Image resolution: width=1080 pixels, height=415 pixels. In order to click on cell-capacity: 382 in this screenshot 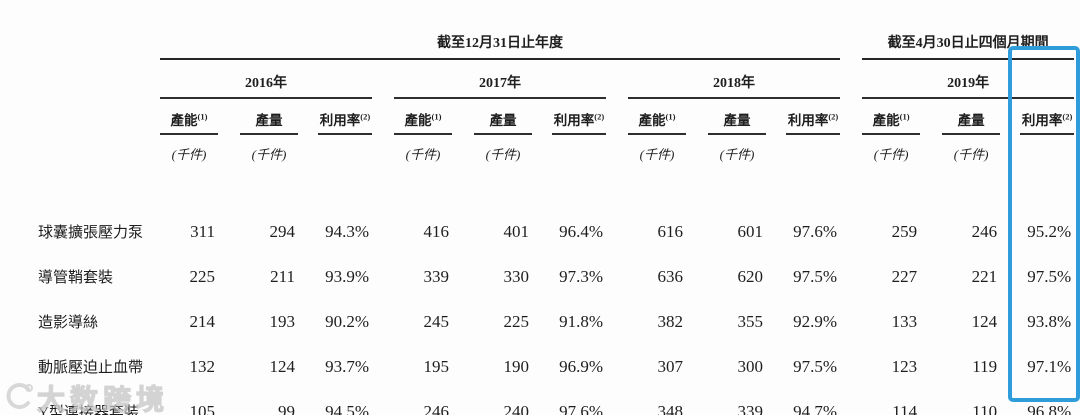, I will do `click(670, 321)`.